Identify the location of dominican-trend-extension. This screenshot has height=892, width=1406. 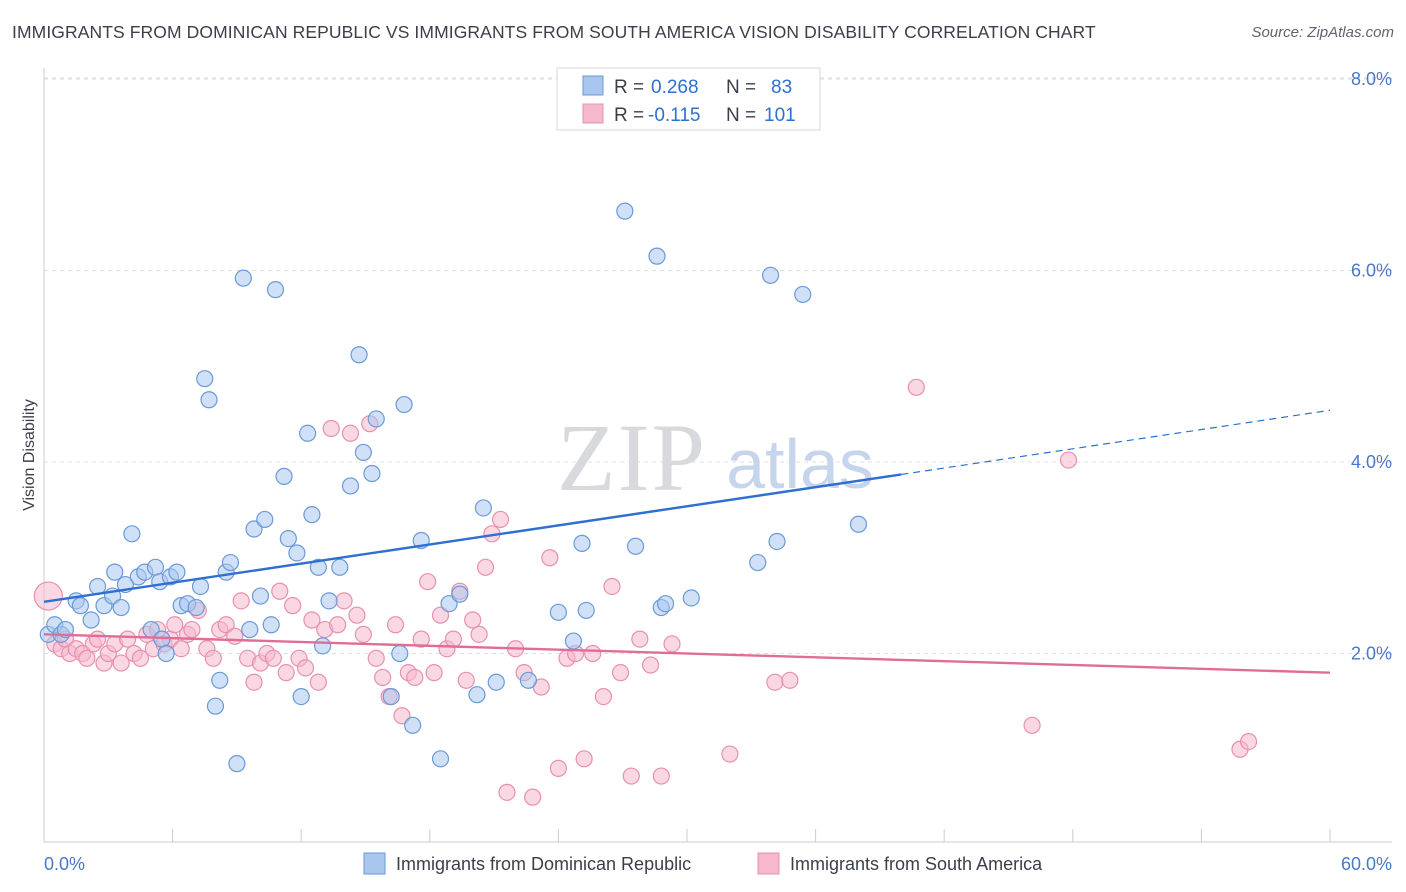
(1116, 442).